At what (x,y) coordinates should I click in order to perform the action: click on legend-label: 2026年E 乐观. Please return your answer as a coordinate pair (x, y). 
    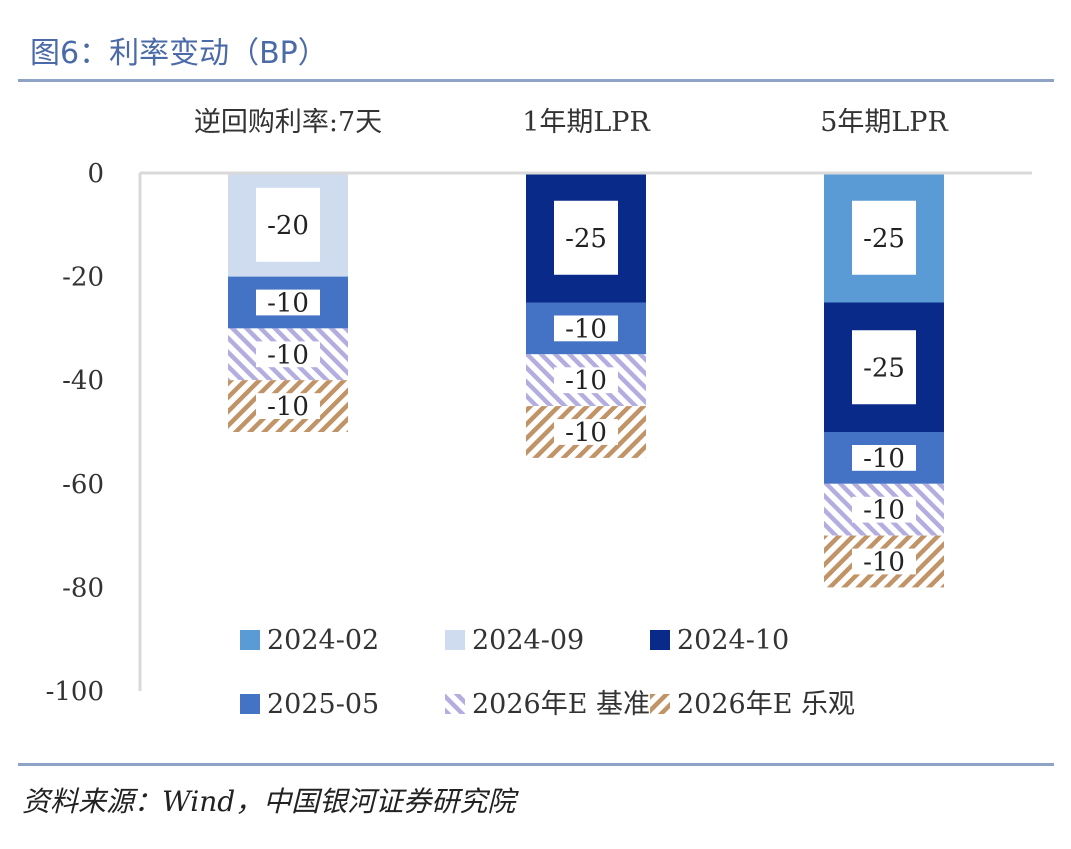
    Looking at the image, I should click on (766, 704).